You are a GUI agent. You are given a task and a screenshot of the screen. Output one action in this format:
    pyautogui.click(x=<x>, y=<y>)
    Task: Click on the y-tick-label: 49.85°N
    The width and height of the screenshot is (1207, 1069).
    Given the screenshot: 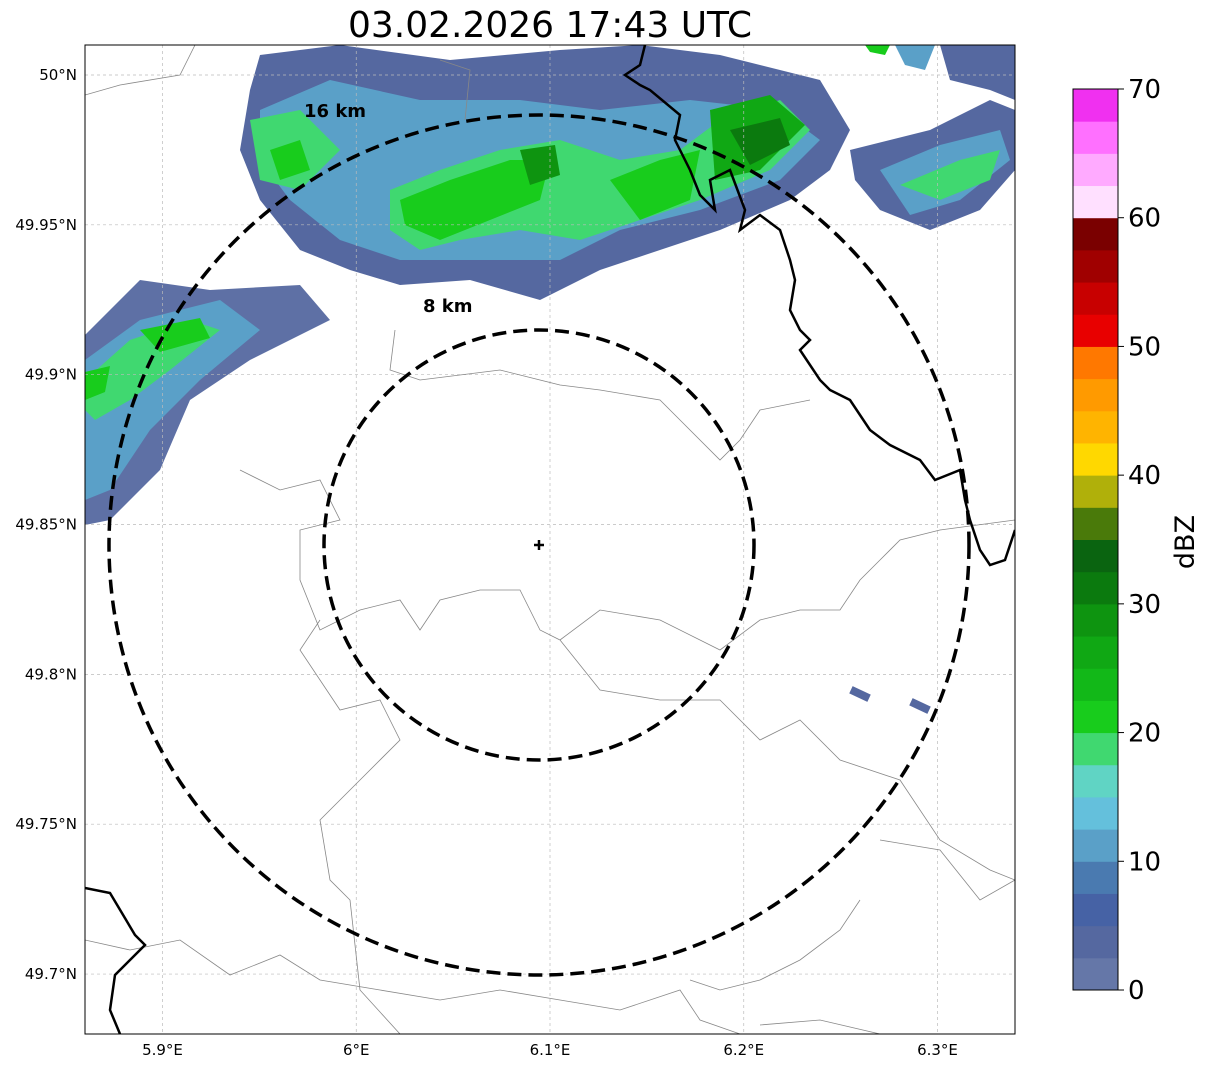 What is the action you would take?
    pyautogui.click(x=46, y=525)
    